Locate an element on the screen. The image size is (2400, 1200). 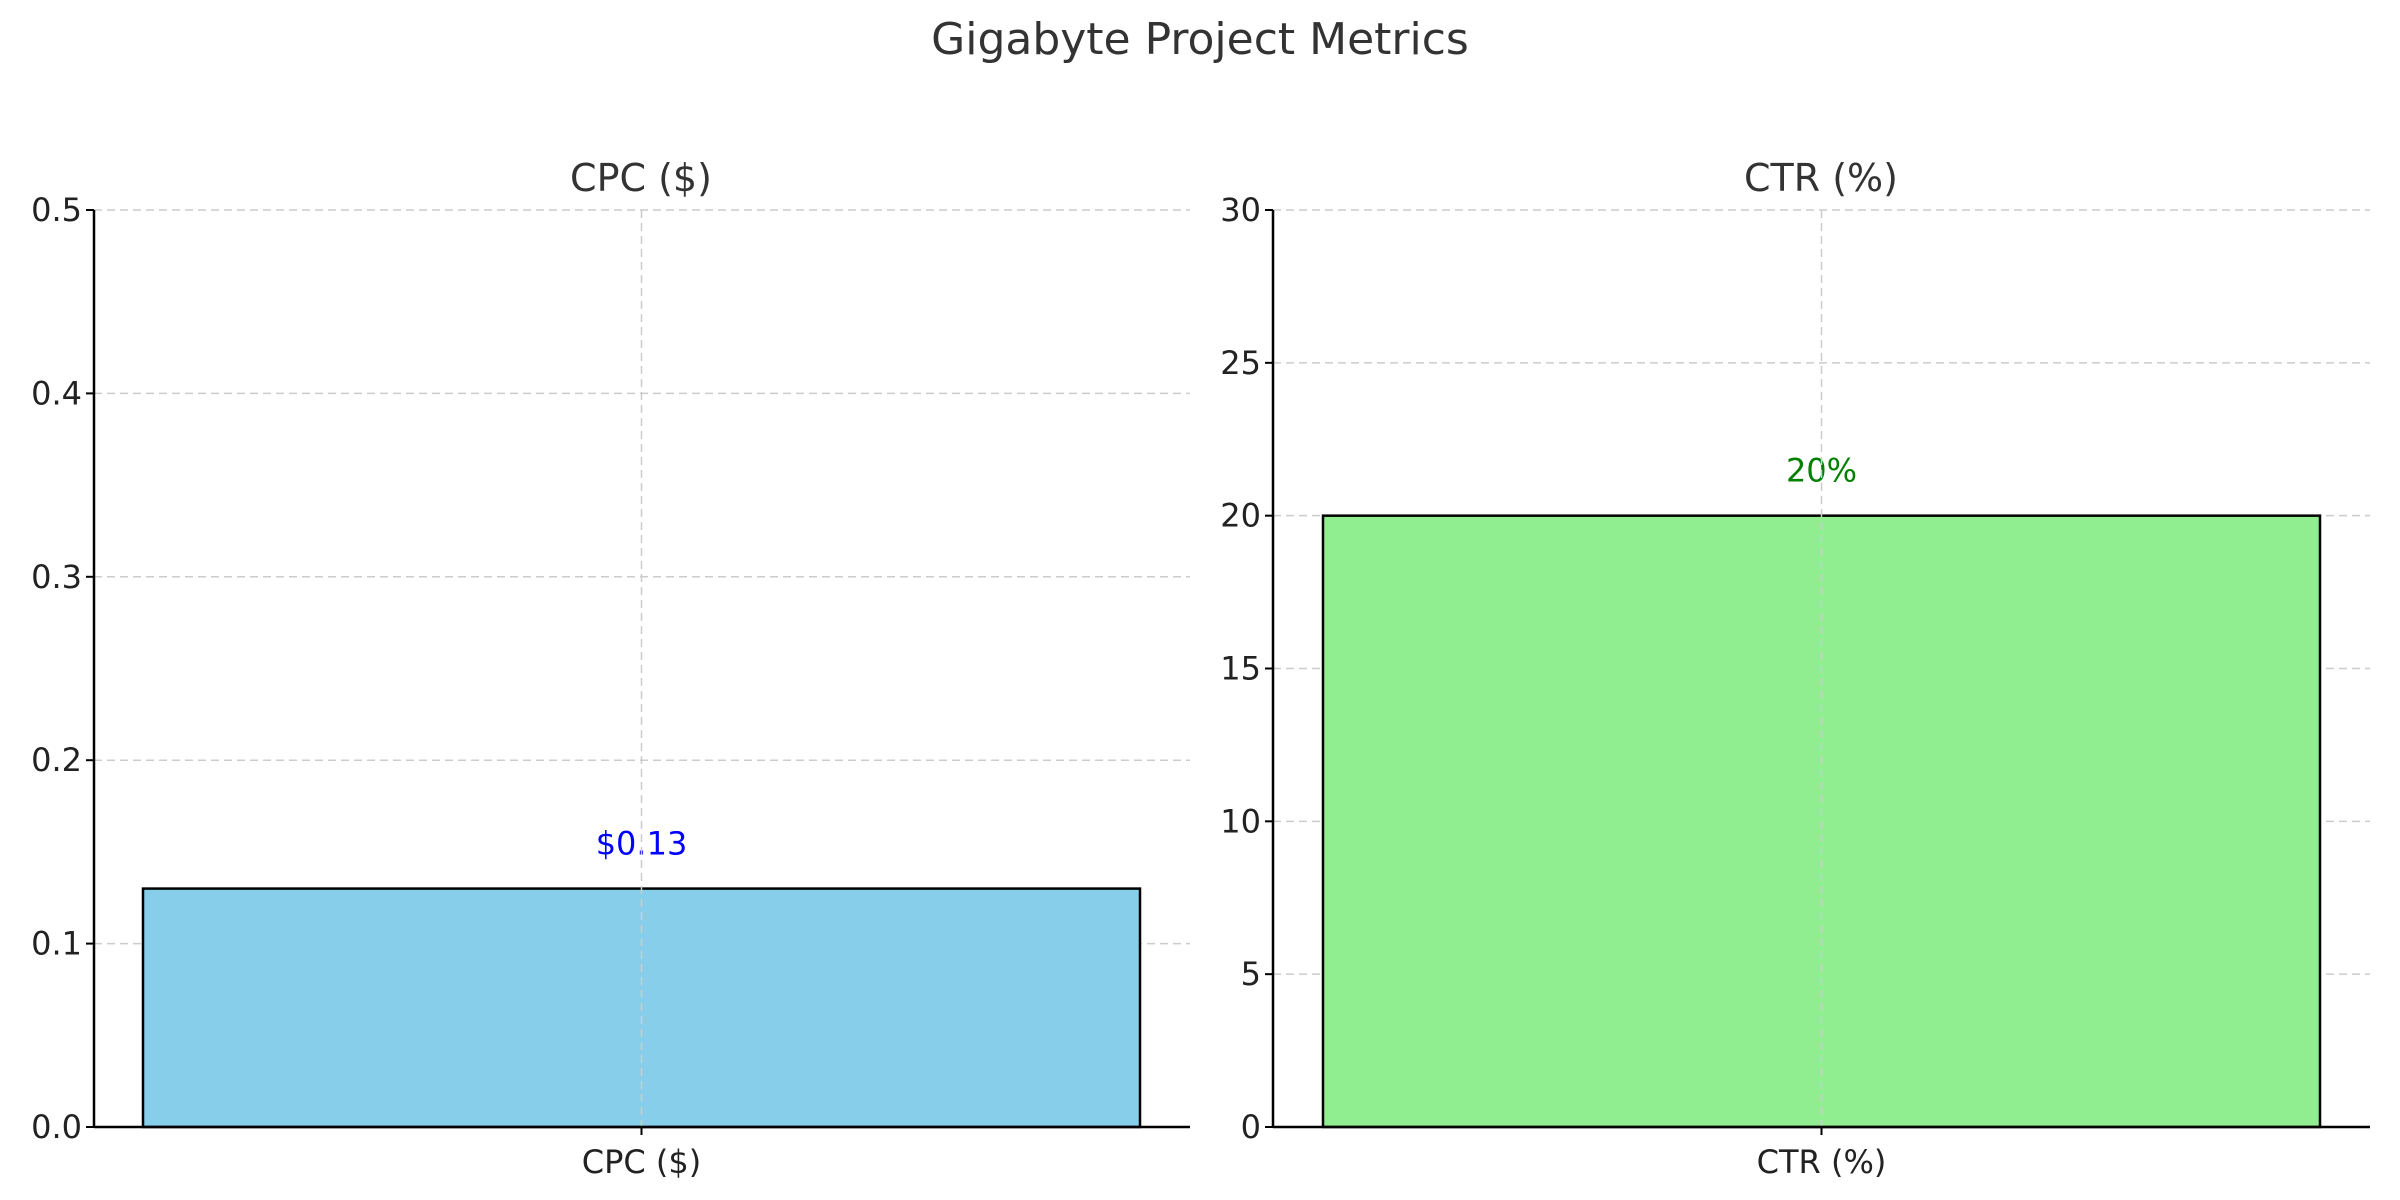
x-tick-label-cpc: CPC ($) is located at coordinates (641, 1162).